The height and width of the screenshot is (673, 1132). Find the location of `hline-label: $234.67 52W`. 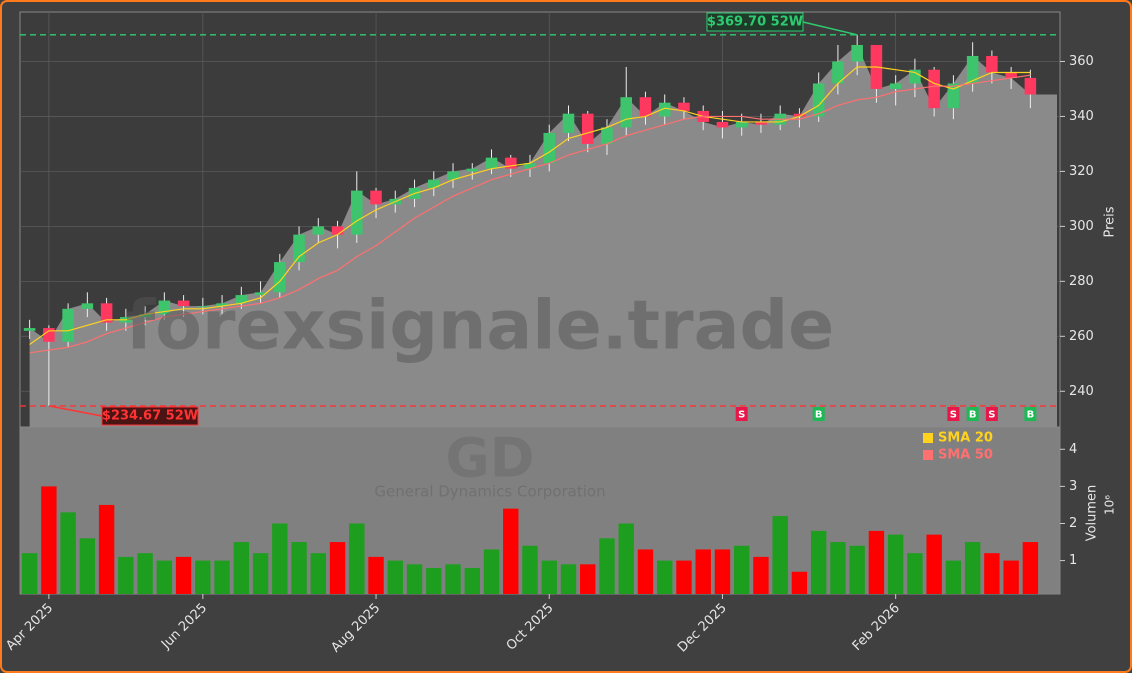

hline-label: $234.67 52W is located at coordinates (150, 416).